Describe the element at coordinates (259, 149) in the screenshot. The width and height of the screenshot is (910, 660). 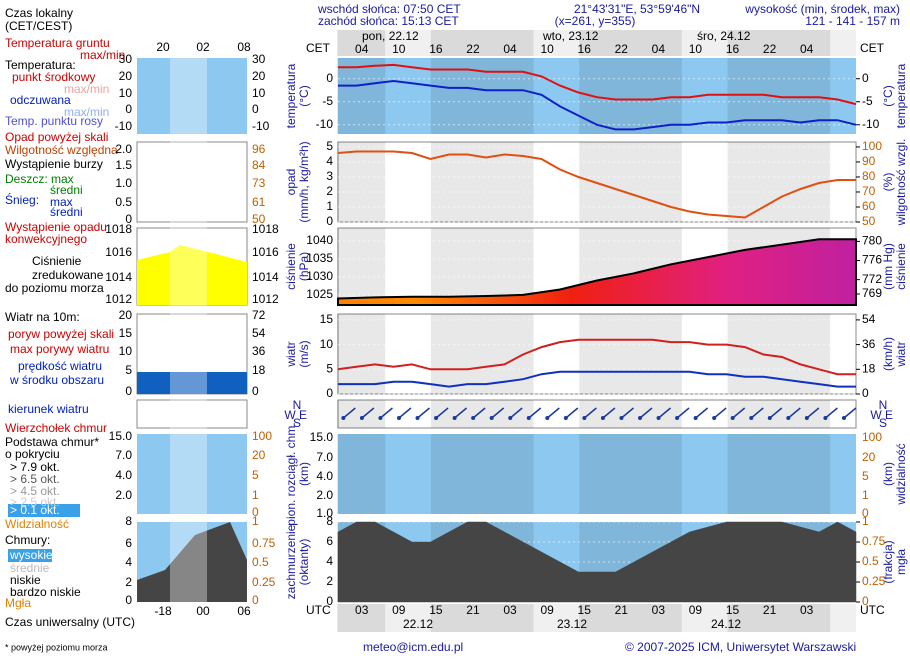
I see `mini-tick: 96` at that location.